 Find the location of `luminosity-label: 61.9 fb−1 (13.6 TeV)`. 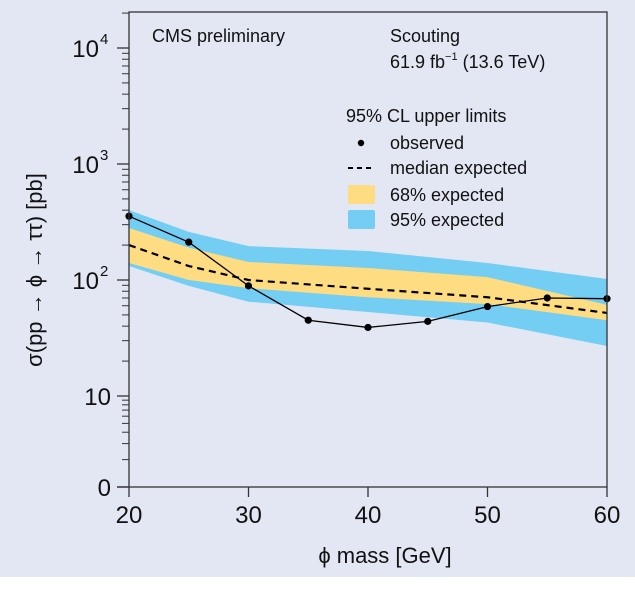

luminosity-label: 61.9 fb−1 (13.6 TeV) is located at coordinates (467, 61).